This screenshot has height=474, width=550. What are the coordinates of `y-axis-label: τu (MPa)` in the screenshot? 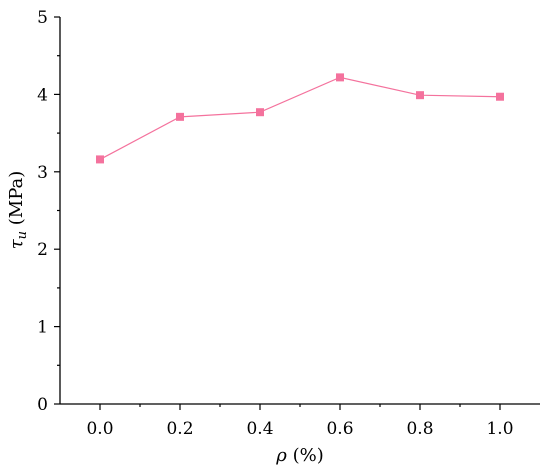 It's located at (18, 210).